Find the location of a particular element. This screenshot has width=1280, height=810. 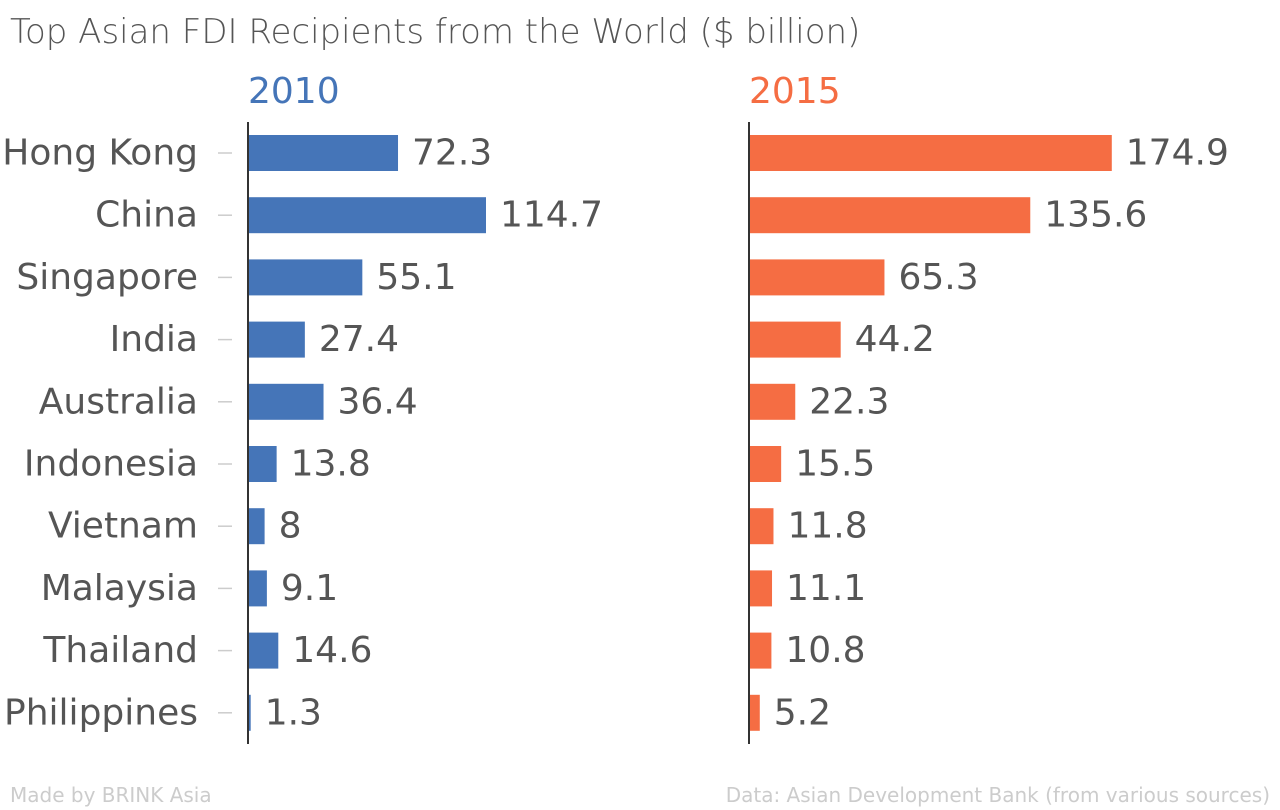

bar-2015-vietnam is located at coordinates (761, 526).